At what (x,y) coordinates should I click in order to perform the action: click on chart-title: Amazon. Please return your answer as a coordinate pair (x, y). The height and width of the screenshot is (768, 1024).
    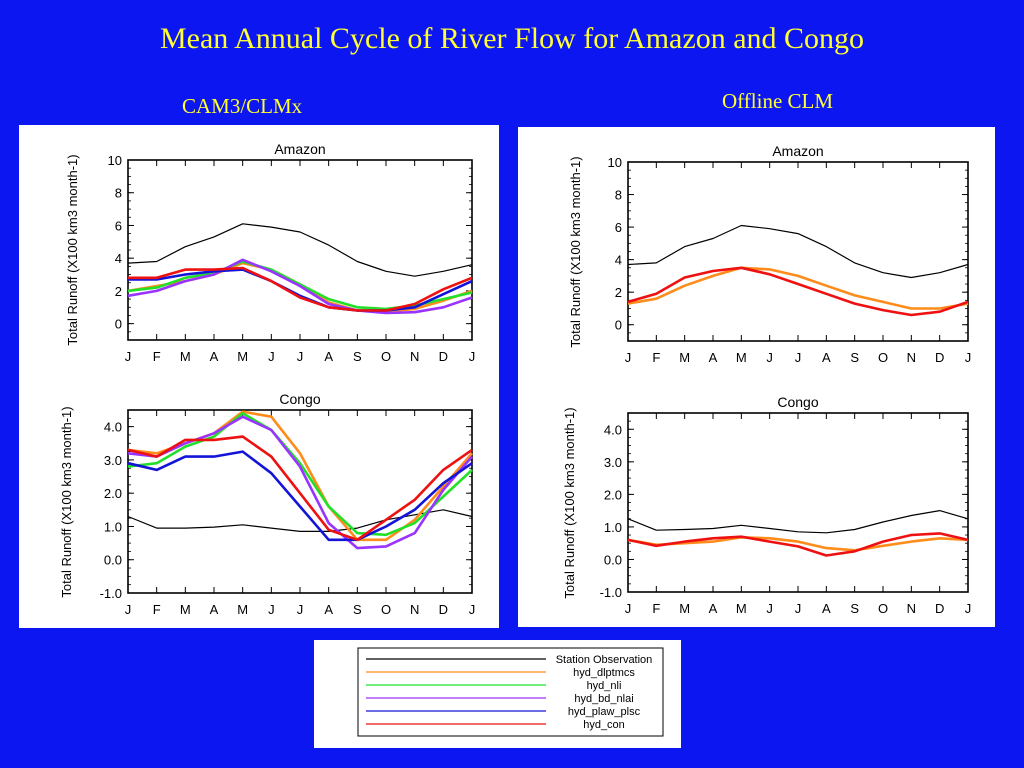
    Looking at the image, I should click on (797, 151).